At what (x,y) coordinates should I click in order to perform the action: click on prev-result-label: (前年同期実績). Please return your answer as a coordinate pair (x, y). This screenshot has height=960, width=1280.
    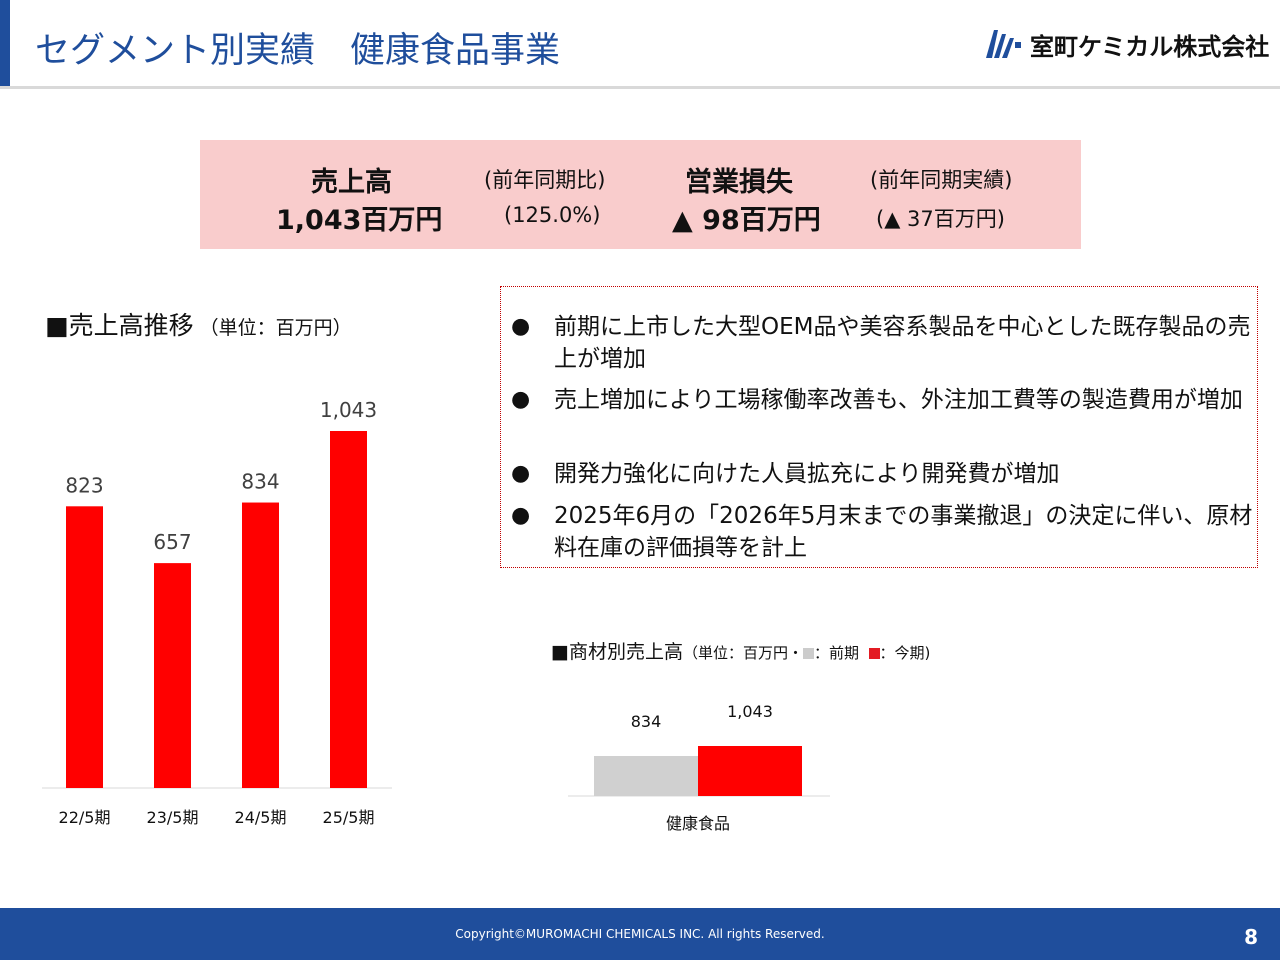
    Looking at the image, I should click on (941, 180).